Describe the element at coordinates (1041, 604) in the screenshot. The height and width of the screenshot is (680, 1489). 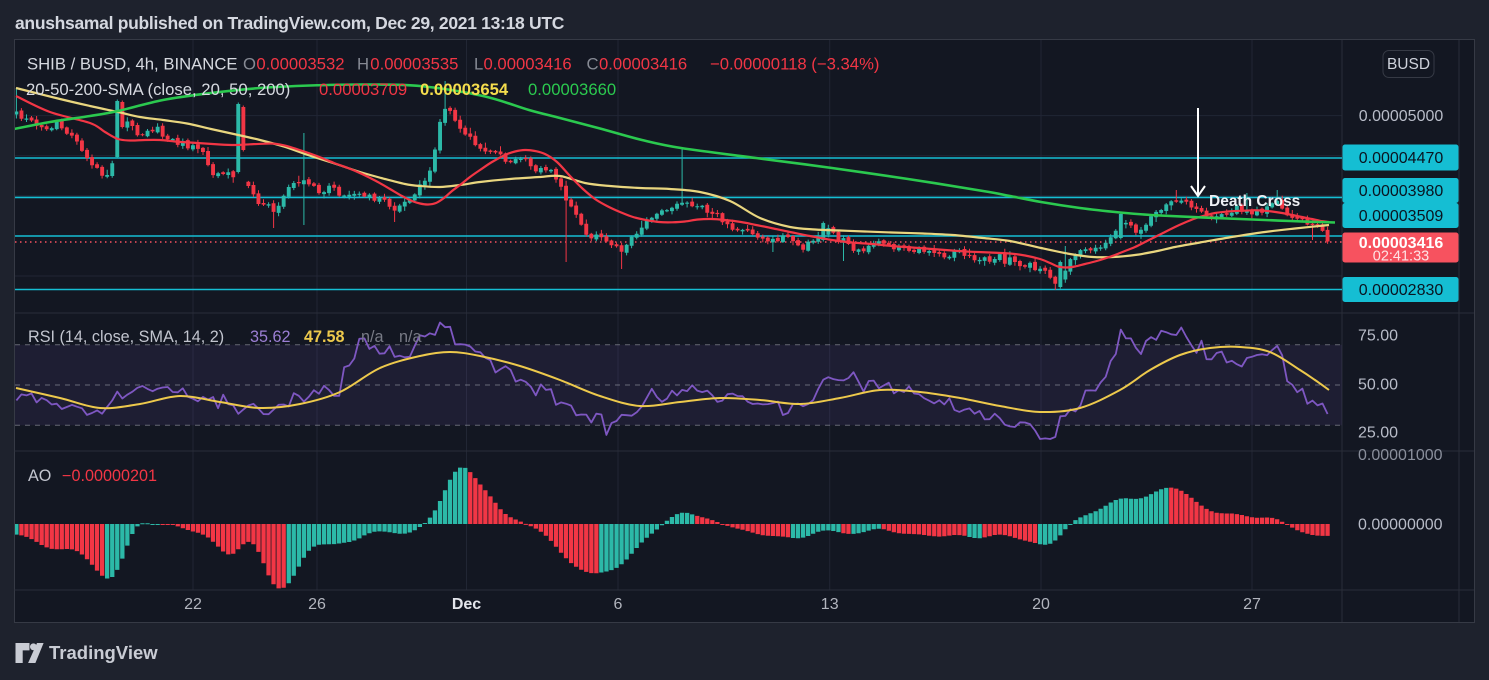
I see `svg-text: 20` at that location.